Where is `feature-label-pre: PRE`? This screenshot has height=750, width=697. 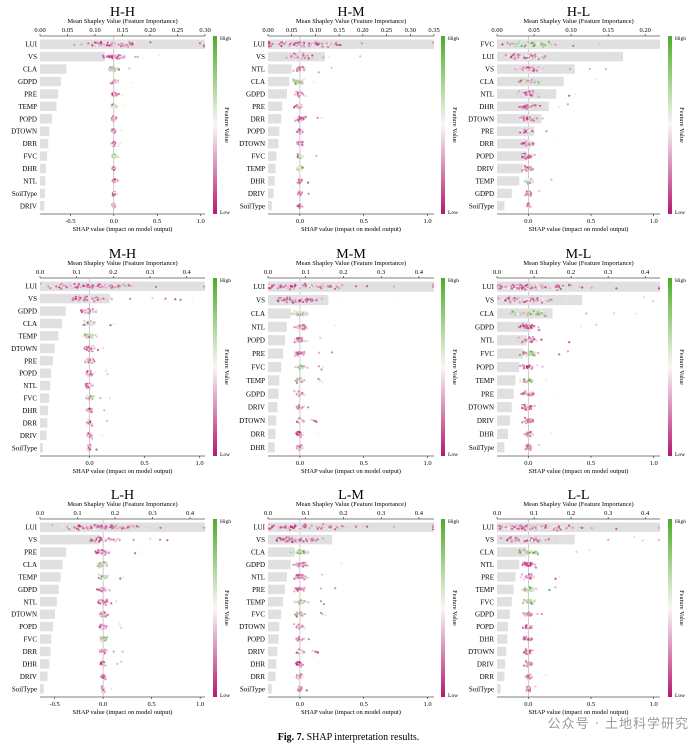 feature-label-pre: PRE is located at coordinates (30, 94).